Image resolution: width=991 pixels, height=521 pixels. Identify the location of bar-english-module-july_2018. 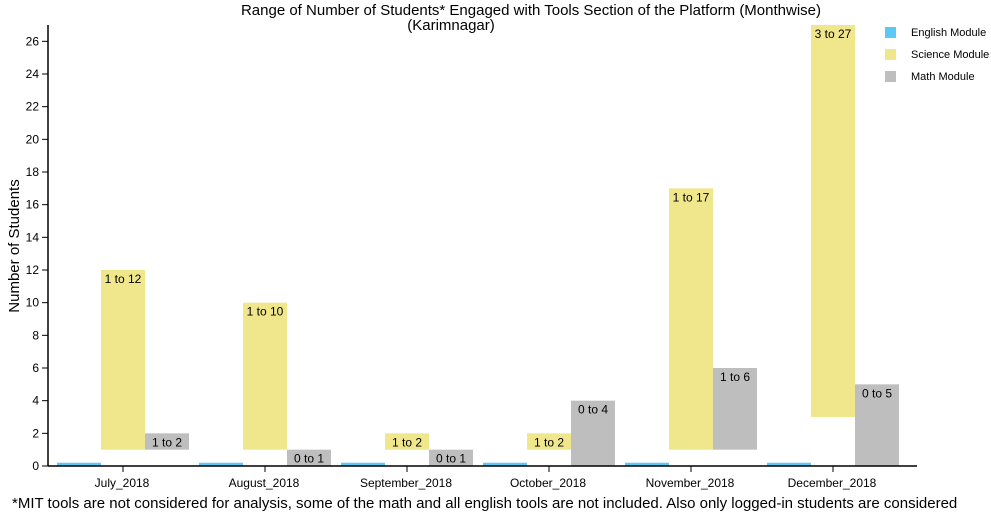
(79, 464).